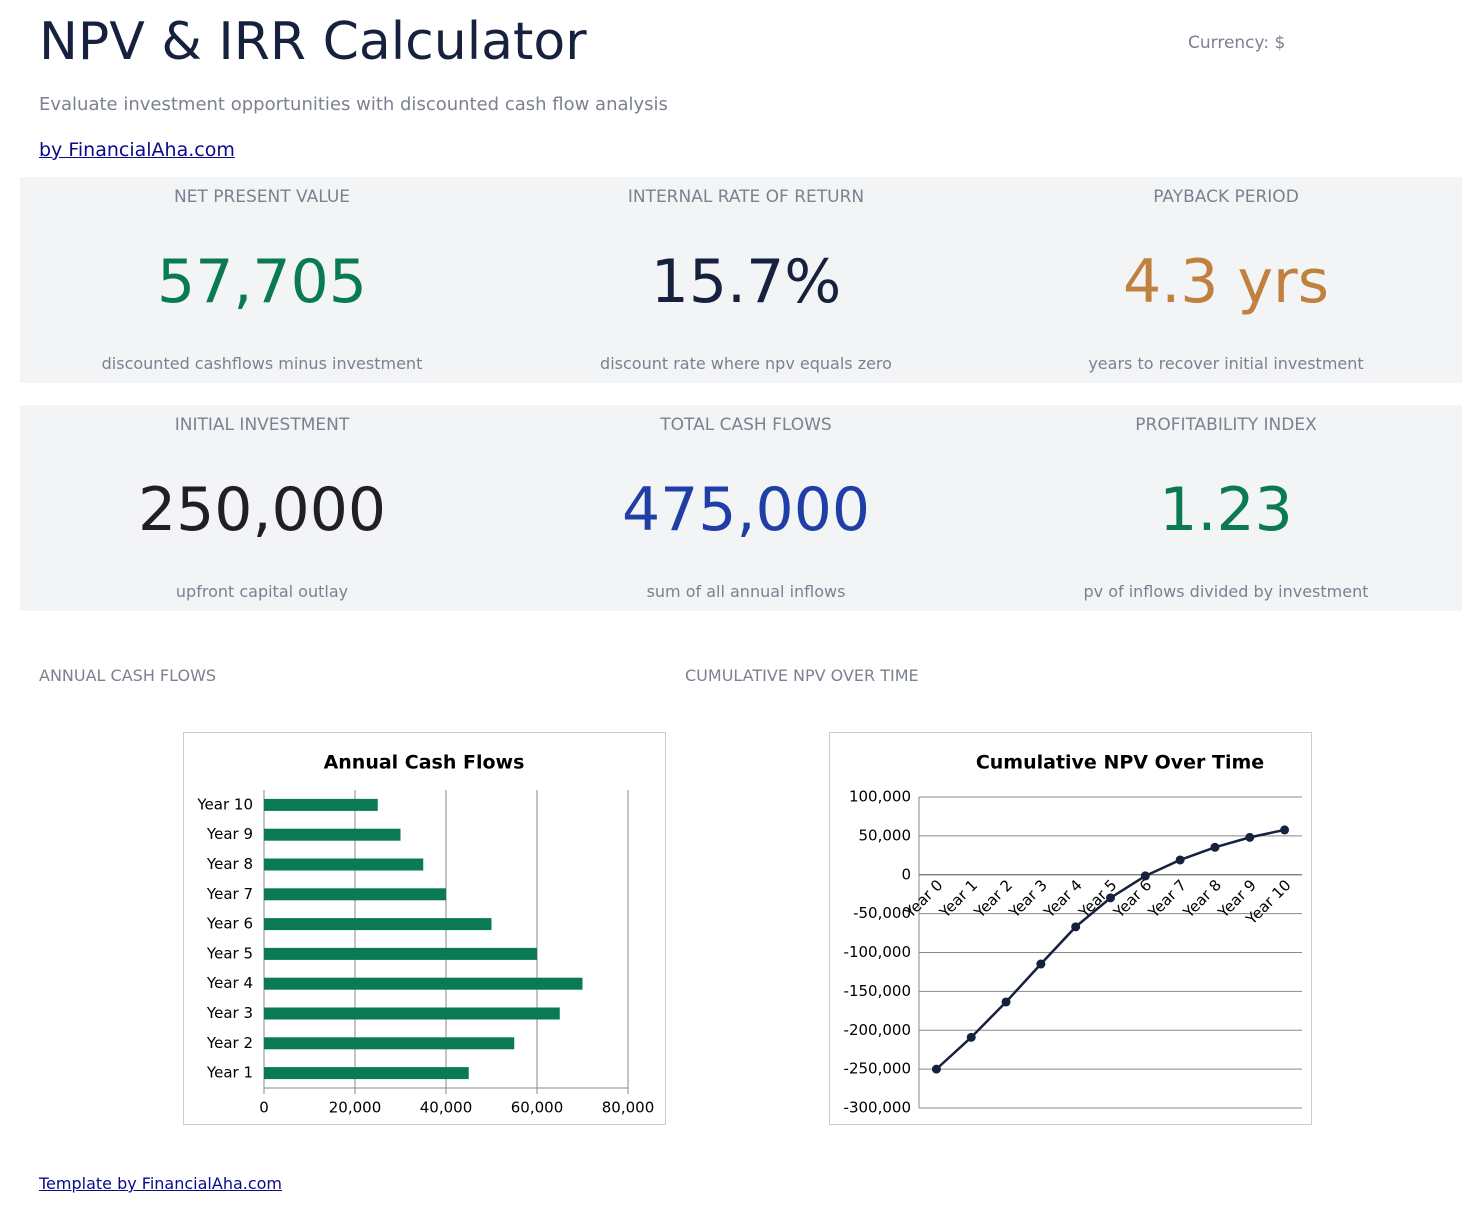 The image size is (1482, 1213). I want to click on y-tick-label: Year 8, so click(229, 864).